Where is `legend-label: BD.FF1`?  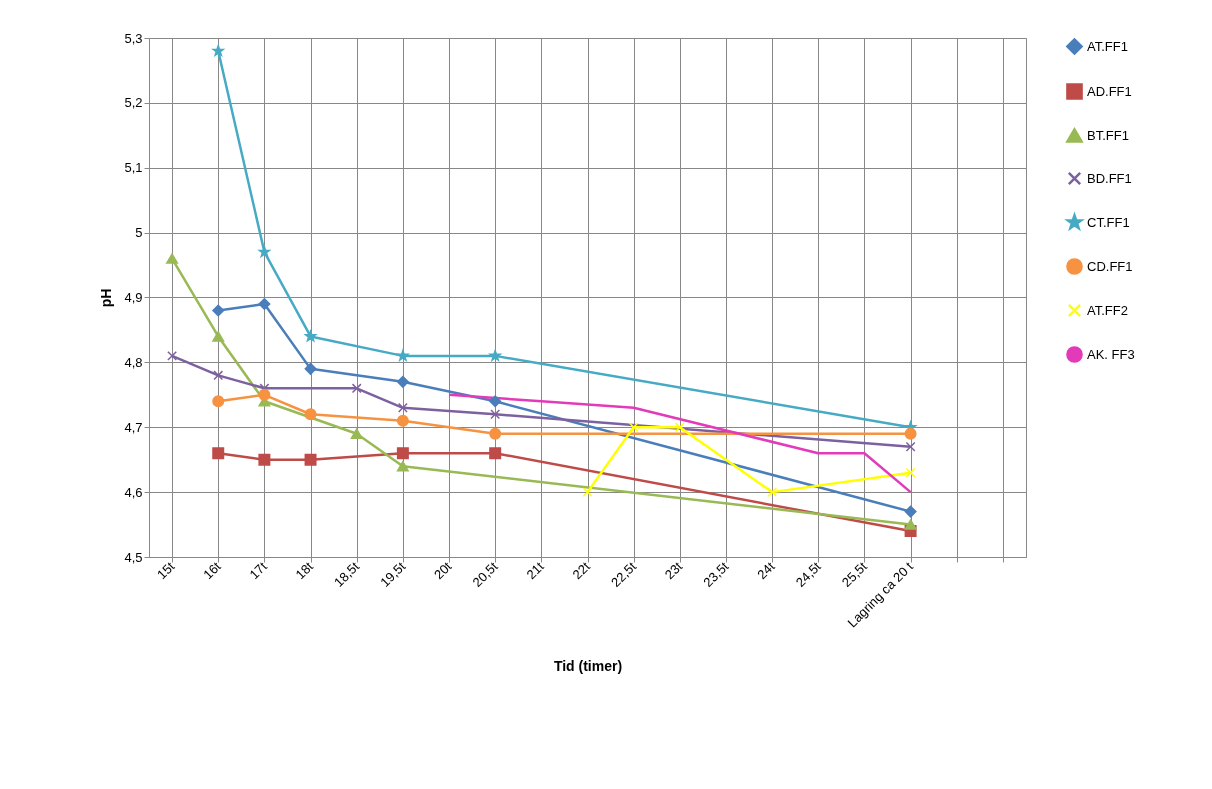
legend-label: BD.FF1 is located at coordinates (1109, 178).